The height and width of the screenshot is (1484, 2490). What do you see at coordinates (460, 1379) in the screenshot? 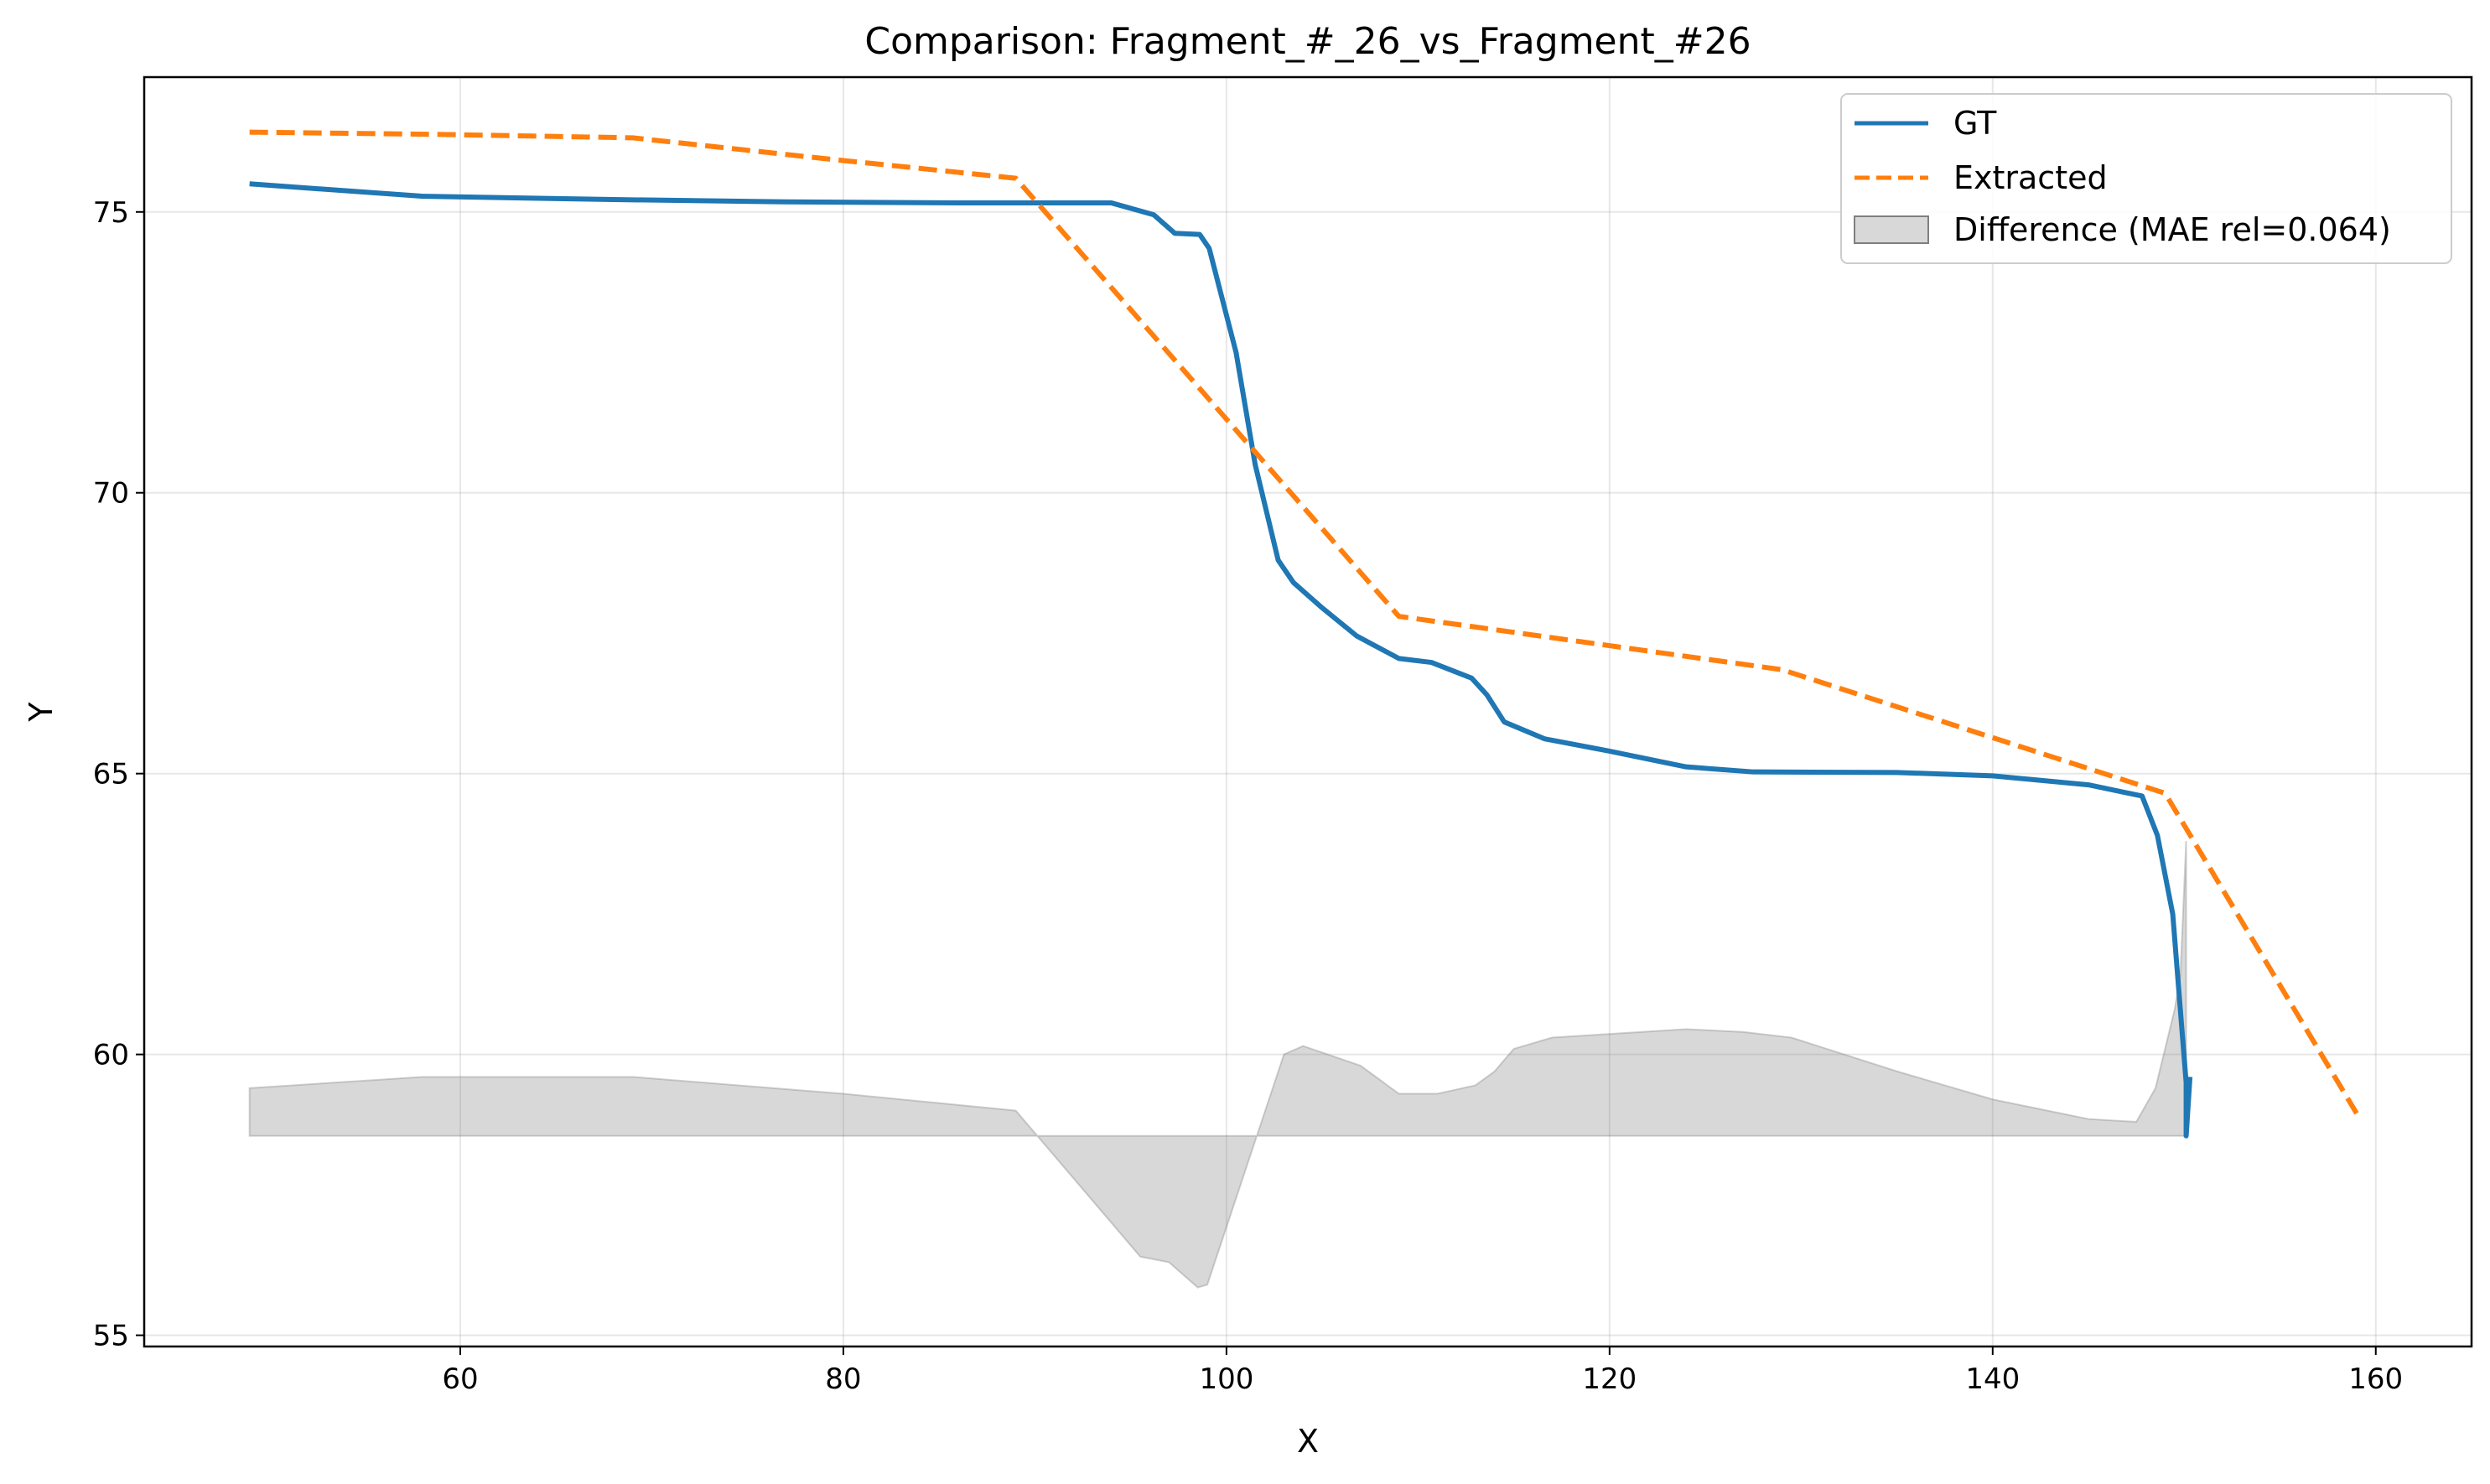
I see `x-tick-label: 60` at bounding box center [460, 1379].